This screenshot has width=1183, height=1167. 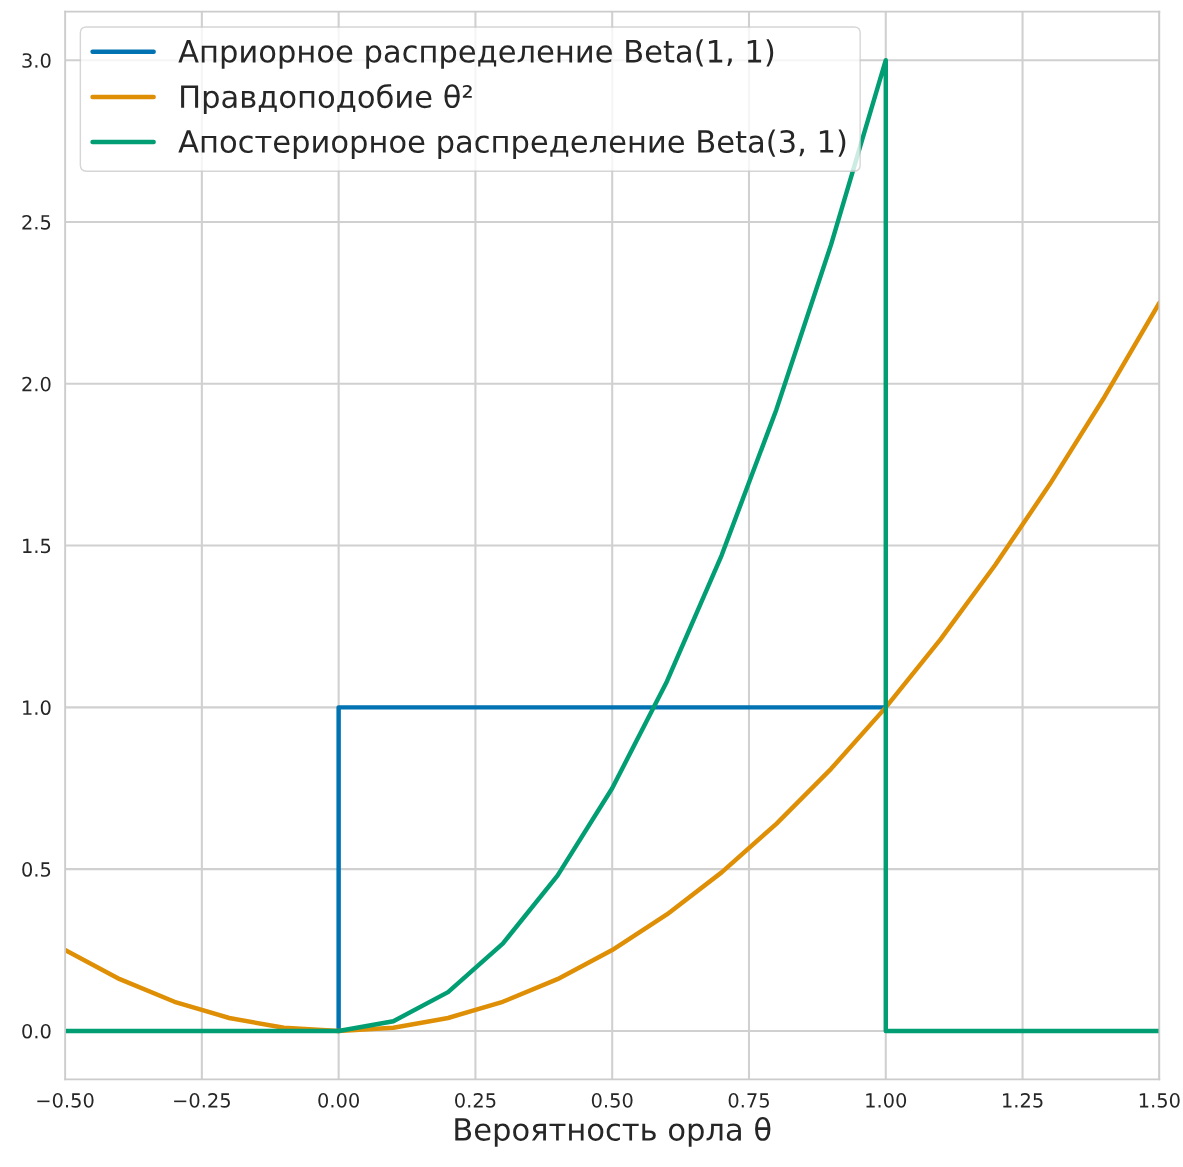 What do you see at coordinates (612, 1100) in the screenshot?
I see `x-tick-label: 0.50` at bounding box center [612, 1100].